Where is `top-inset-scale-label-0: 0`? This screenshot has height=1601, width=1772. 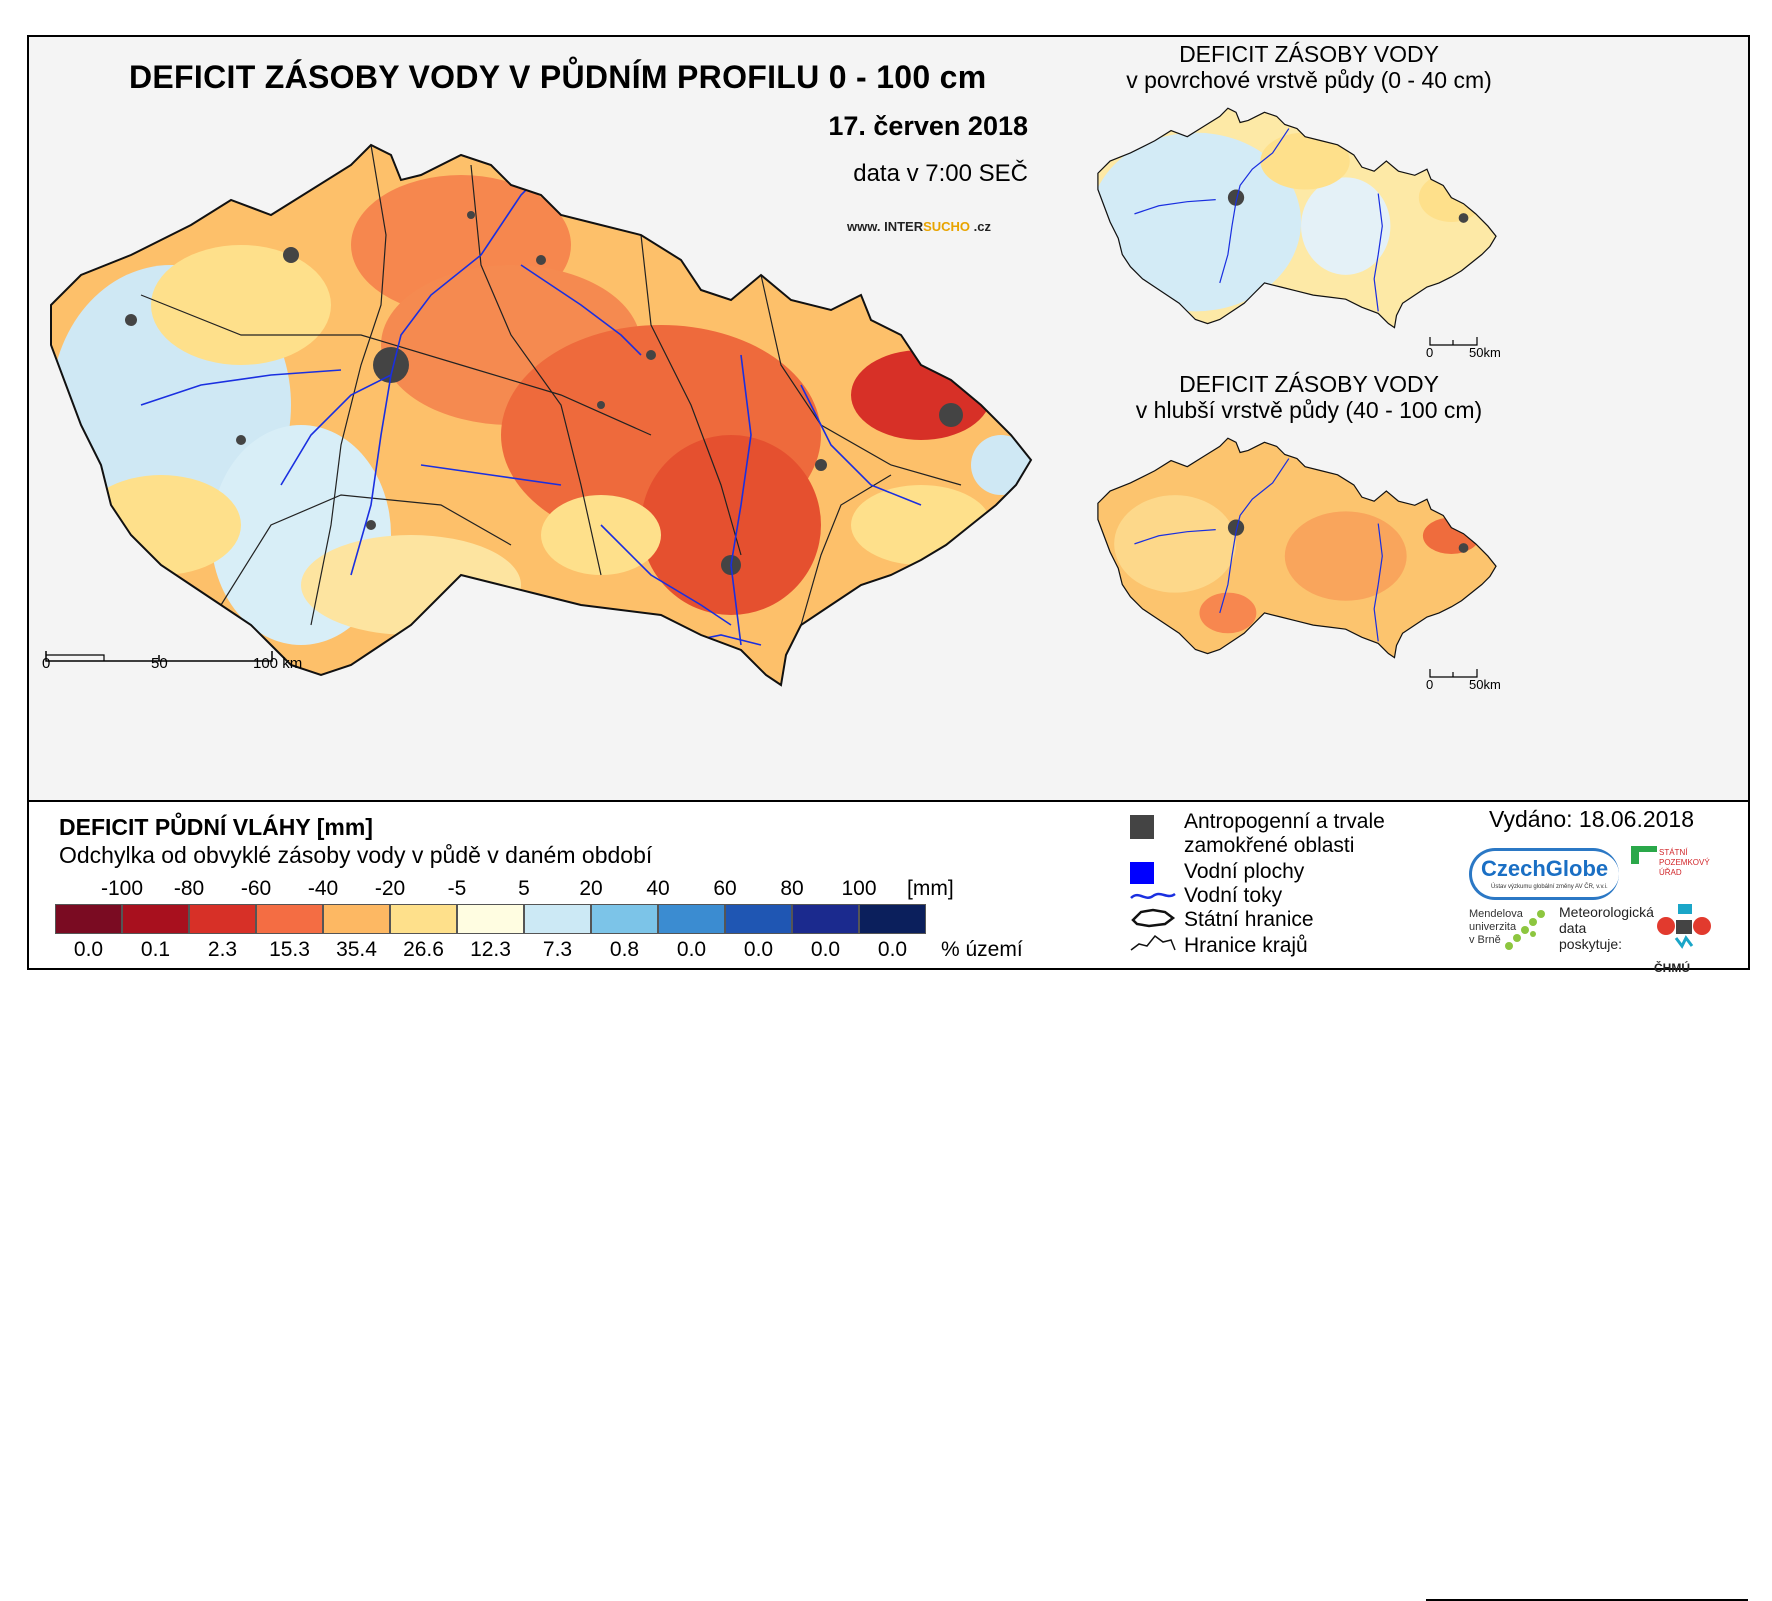
top-inset-scale-label-0: 0 is located at coordinates (1430, 352).